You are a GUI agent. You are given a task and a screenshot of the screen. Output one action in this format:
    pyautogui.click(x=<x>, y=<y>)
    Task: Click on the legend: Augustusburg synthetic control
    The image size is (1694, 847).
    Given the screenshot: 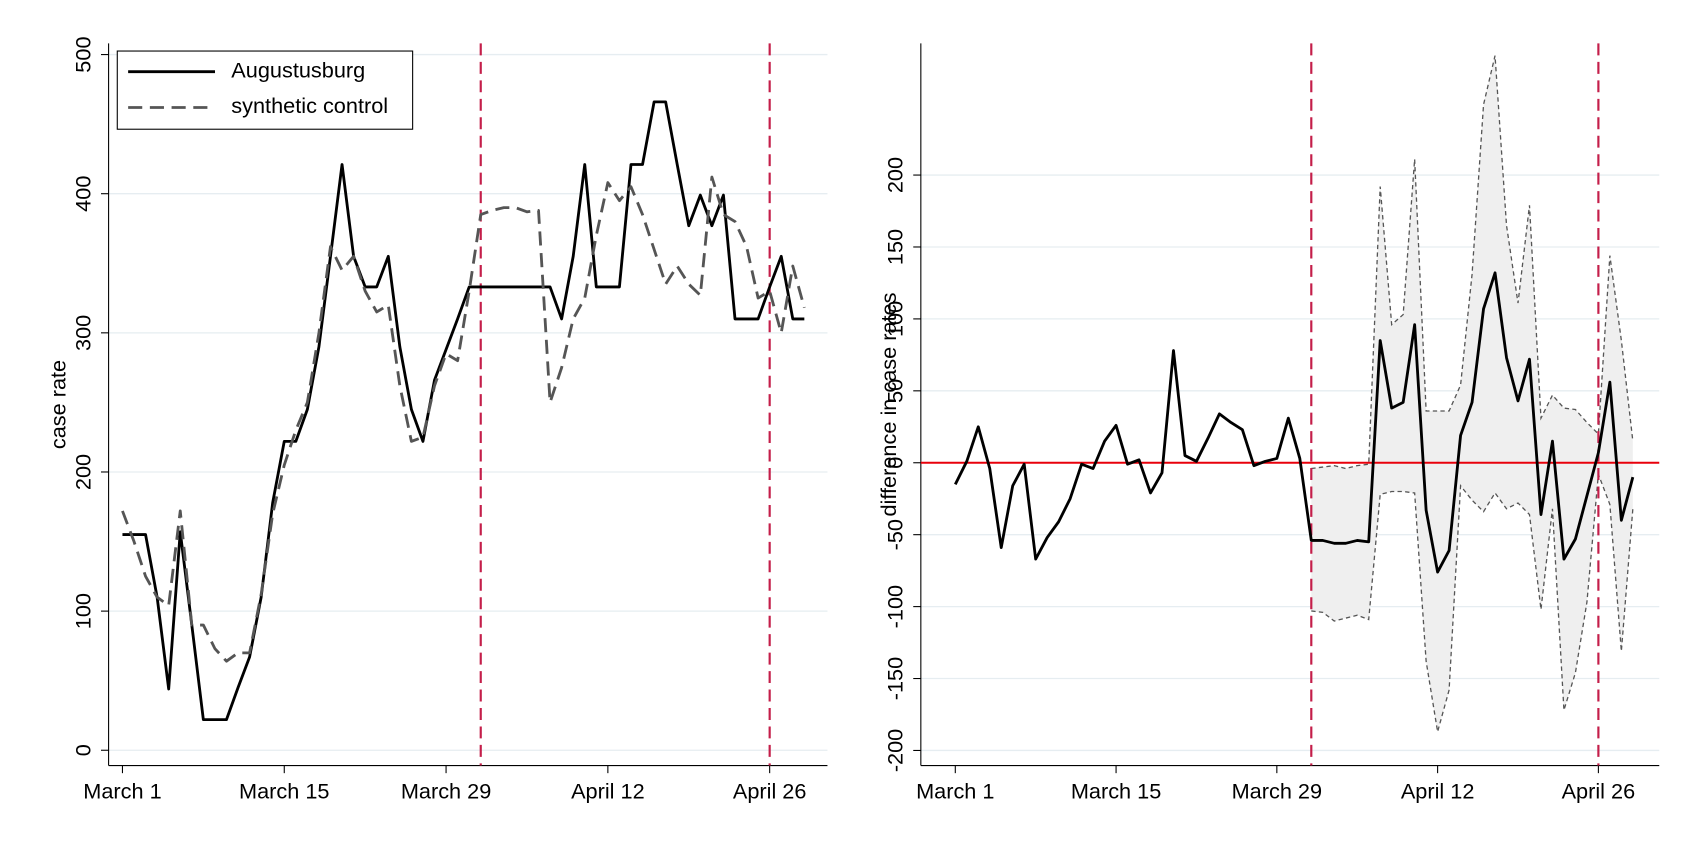 What is the action you would take?
    pyautogui.click(x=265, y=90)
    